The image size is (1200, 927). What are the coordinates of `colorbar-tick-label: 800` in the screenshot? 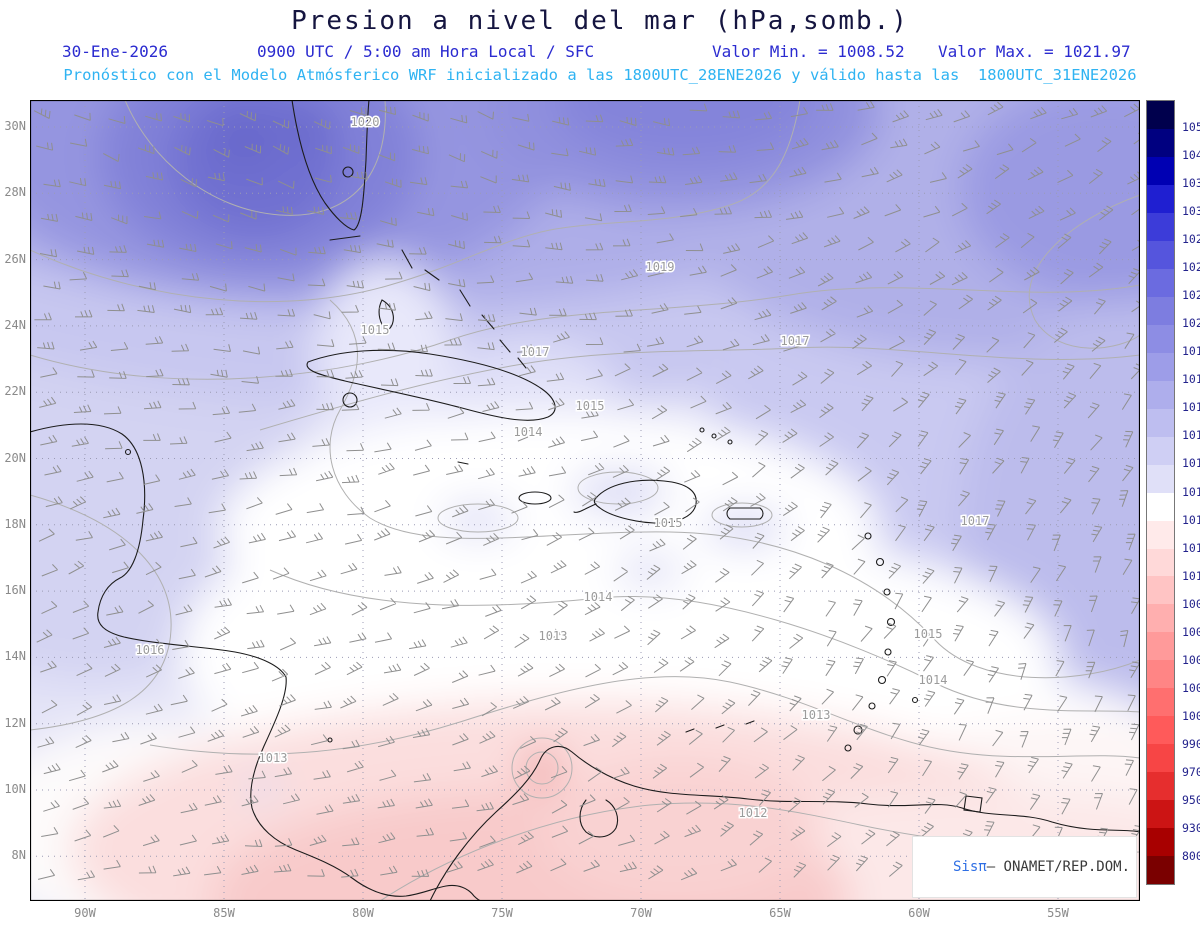 It's located at (1189, 856).